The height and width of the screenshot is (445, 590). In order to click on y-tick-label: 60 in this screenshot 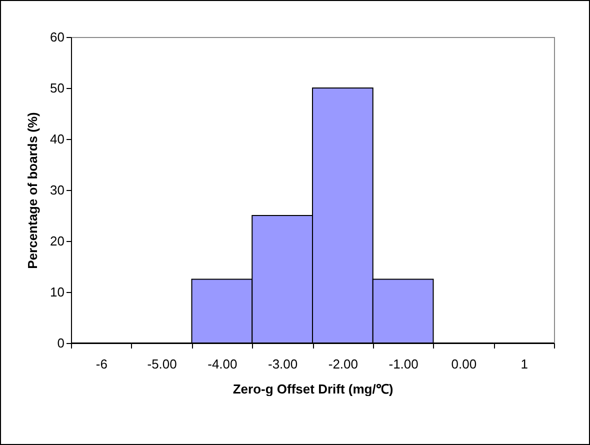, I will do `click(57, 37)`.